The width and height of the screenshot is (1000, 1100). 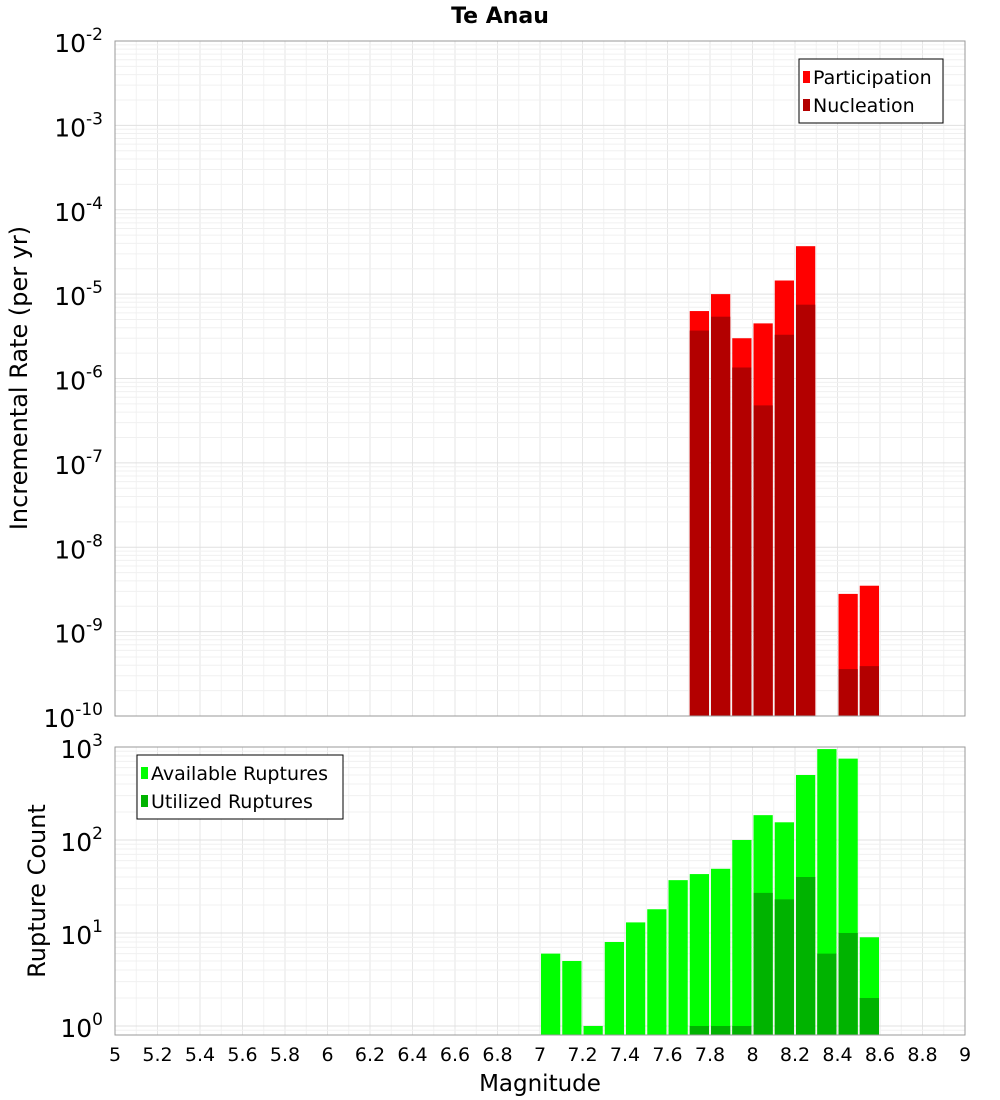 What do you see at coordinates (81, 887) in the screenshot?
I see `bottom-y-tick-labels: 10³ 10² 10¹ 10⁰` at bounding box center [81, 887].